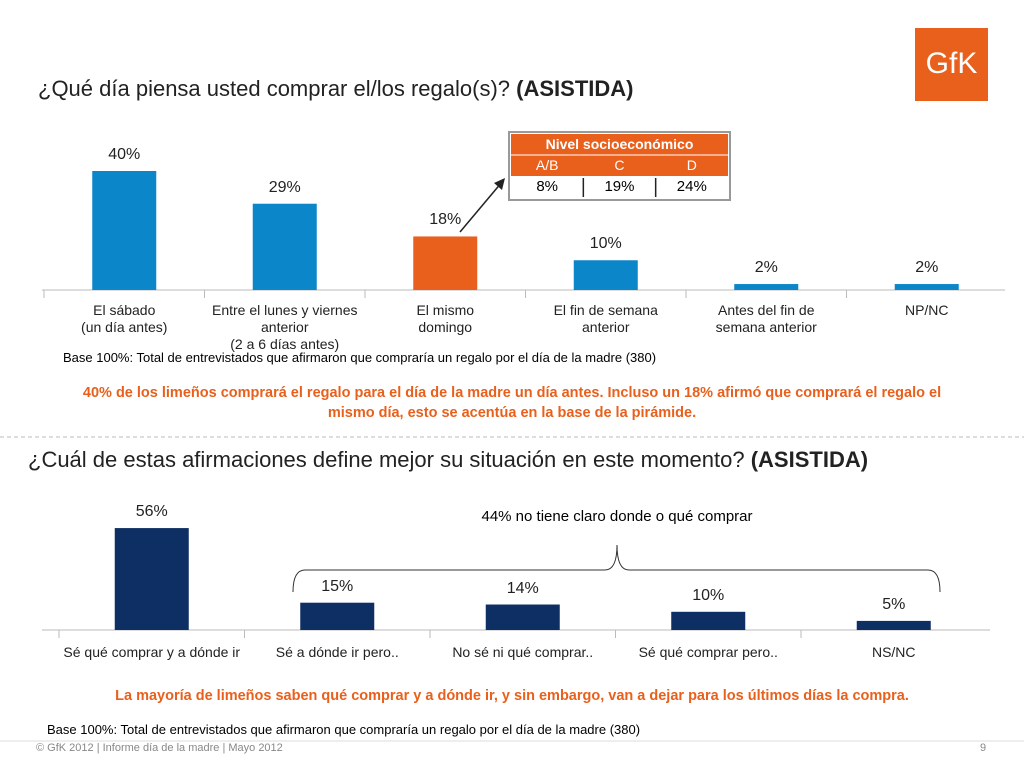  What do you see at coordinates (481, 207) in the screenshot?
I see `arrow` at bounding box center [481, 207].